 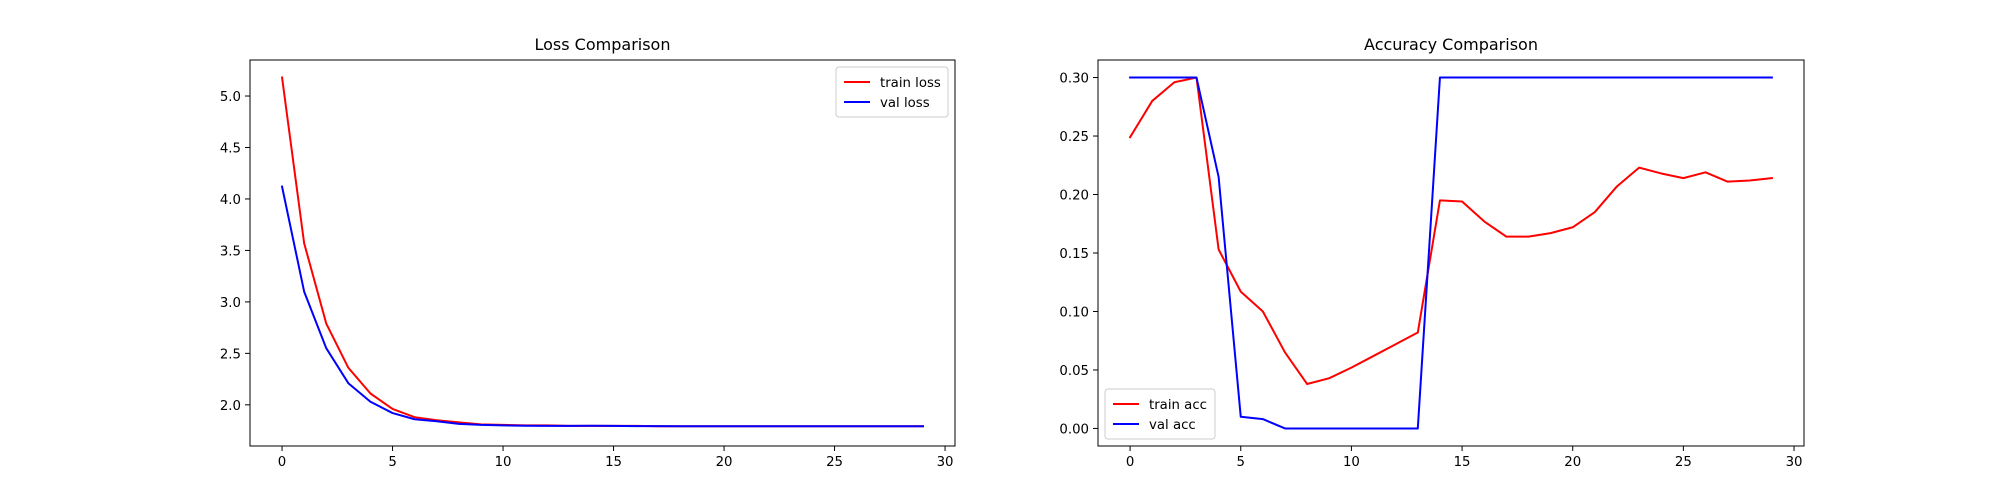 I want to click on y-tick-label: 0.10, so click(x=1074, y=312).